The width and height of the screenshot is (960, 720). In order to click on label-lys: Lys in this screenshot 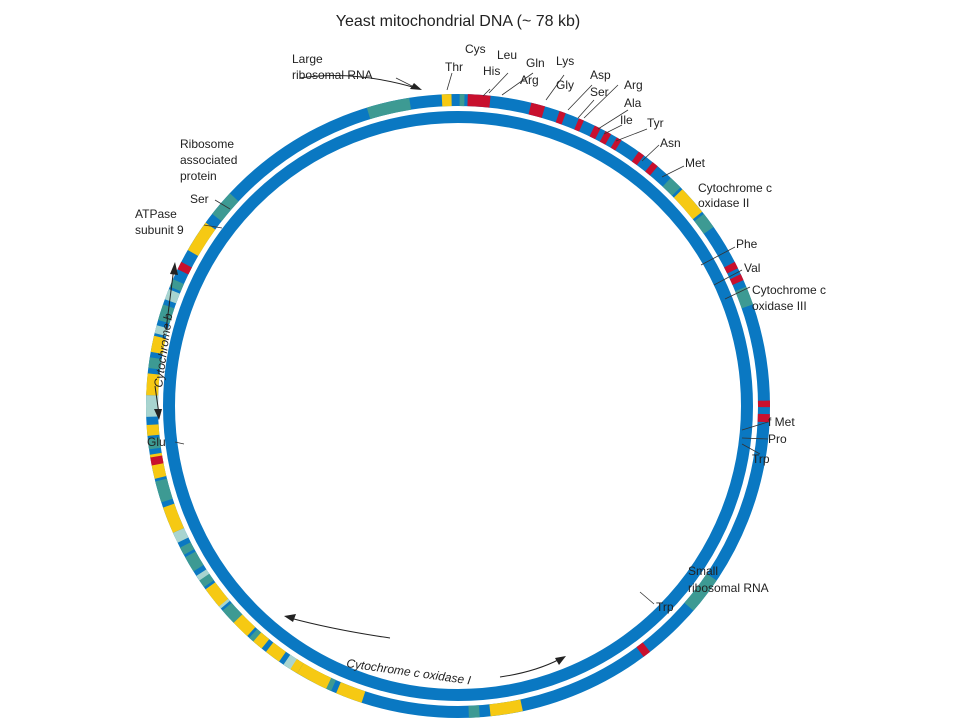, I will do `click(565, 61)`.